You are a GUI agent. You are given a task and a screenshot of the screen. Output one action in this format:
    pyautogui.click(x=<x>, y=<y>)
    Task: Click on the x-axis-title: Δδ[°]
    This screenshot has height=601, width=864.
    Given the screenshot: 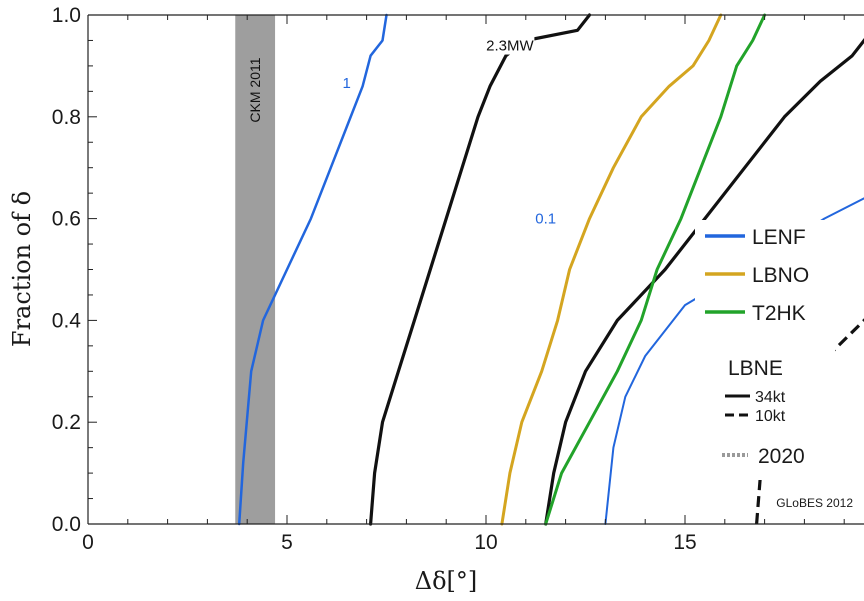 What is the action you would take?
    pyautogui.click(x=446, y=581)
    